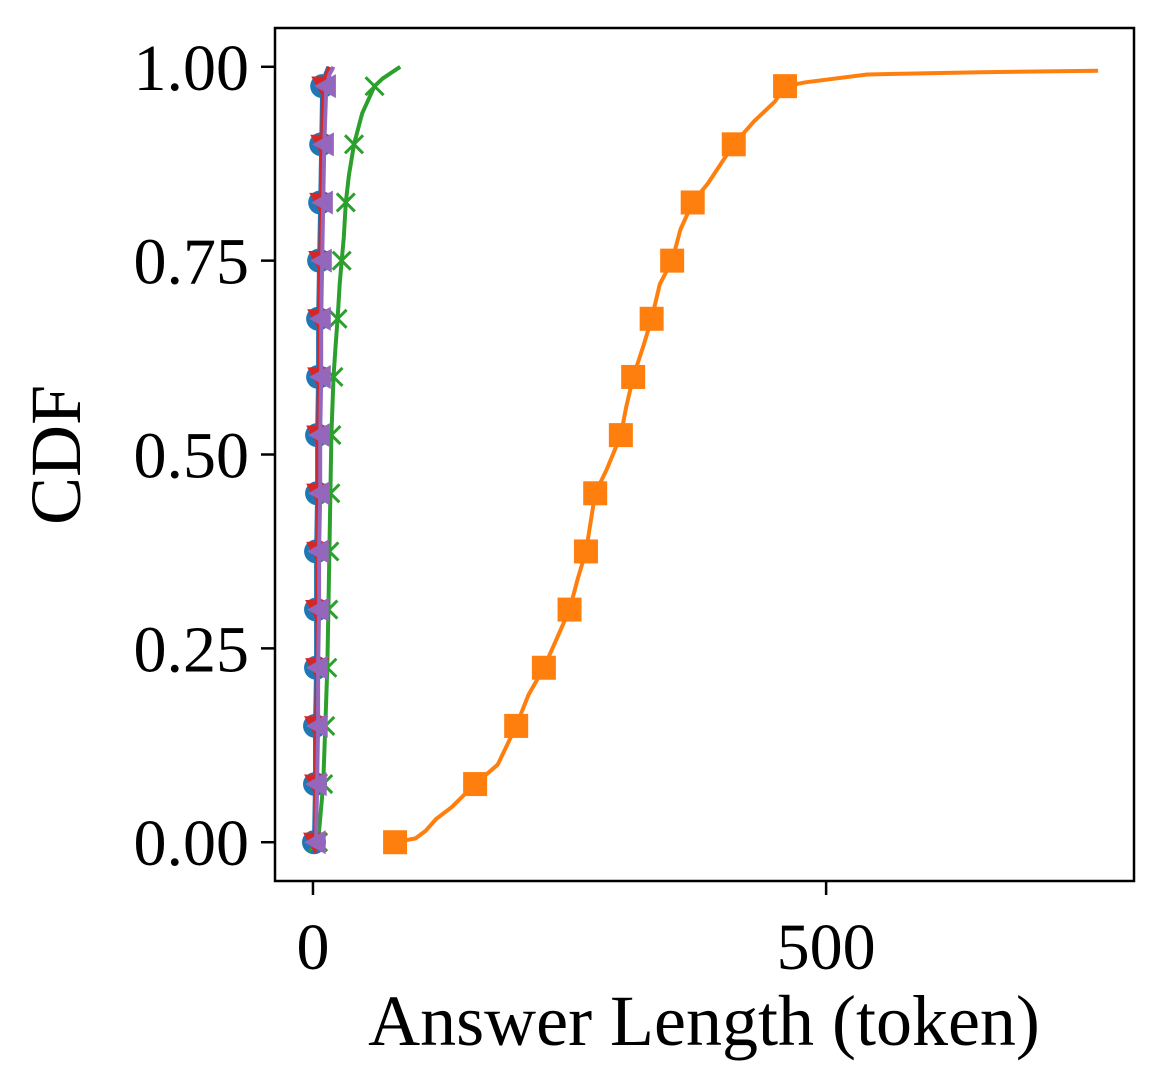 This screenshot has width=1162, height=1092. What do you see at coordinates (192, 68) in the screenshot?
I see `y-tick-label: 1.00` at bounding box center [192, 68].